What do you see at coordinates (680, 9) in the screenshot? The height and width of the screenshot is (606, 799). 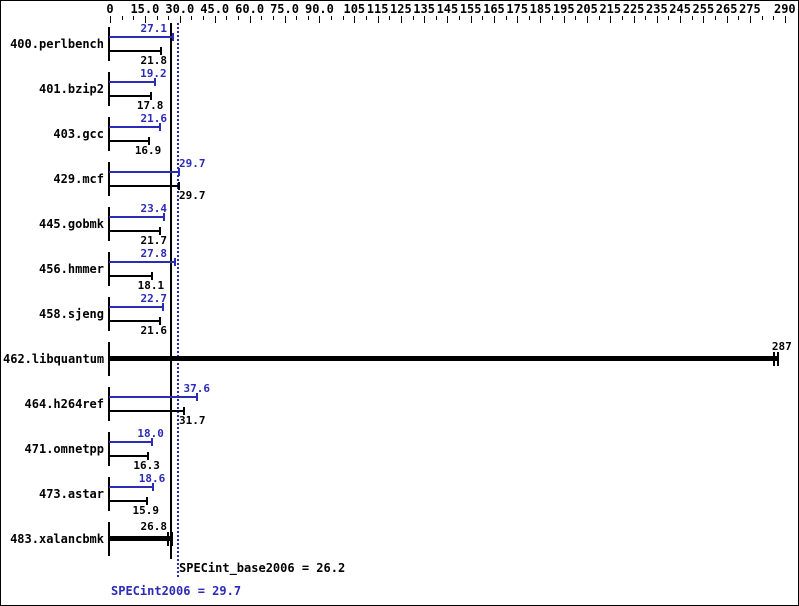 I see `axis-tick-label: 245` at bounding box center [680, 9].